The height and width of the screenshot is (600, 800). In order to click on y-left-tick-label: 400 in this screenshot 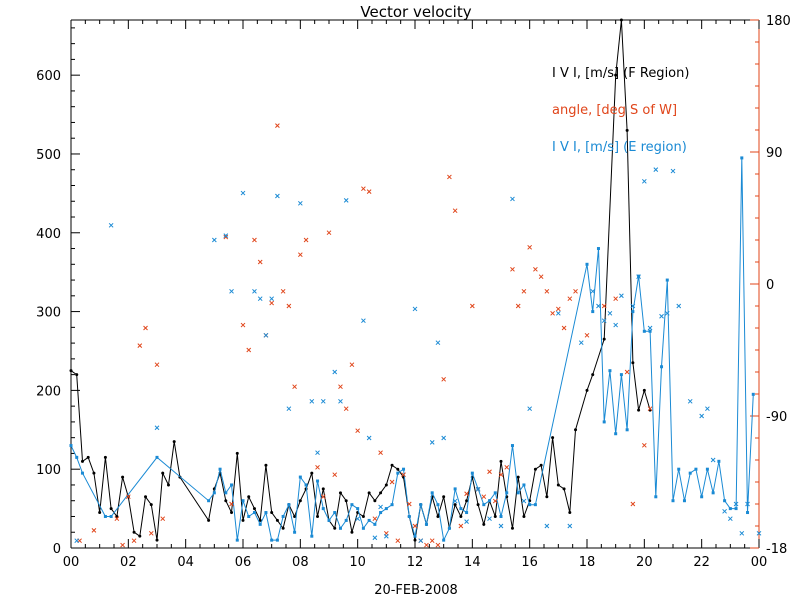, I will do `click(48, 234)`.